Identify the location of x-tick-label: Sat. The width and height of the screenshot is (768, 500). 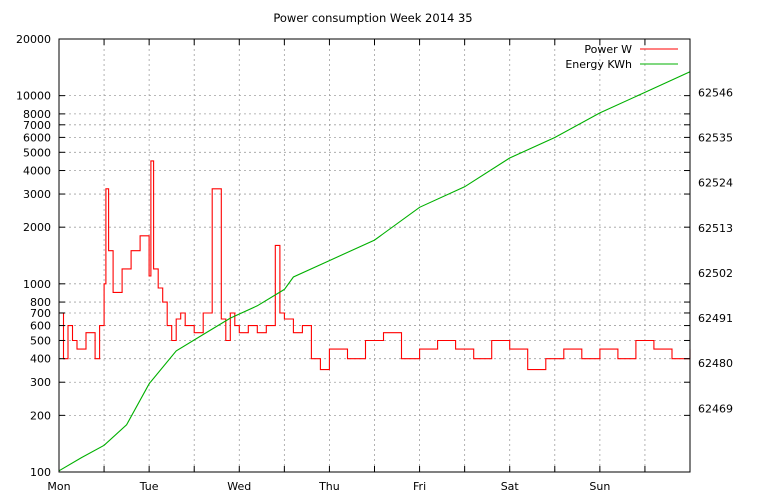
(510, 486).